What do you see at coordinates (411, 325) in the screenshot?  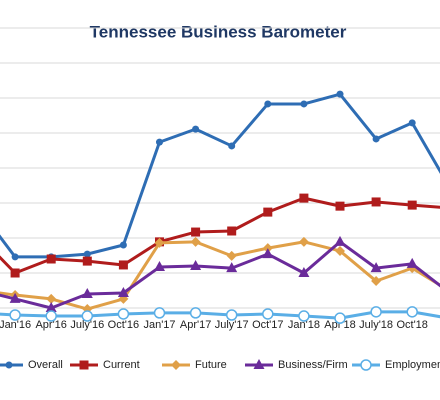 I see `x-tick-label: Oct'18` at bounding box center [411, 325].